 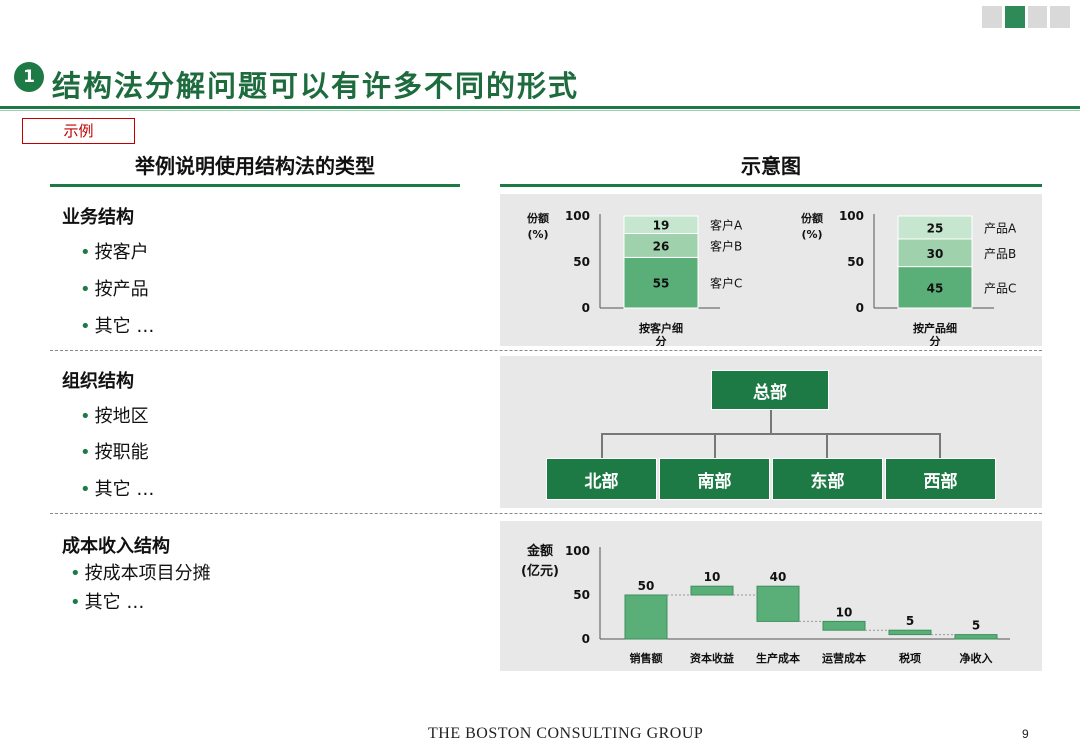 I want to click on section-number-badge: 1, so click(x=29, y=77).